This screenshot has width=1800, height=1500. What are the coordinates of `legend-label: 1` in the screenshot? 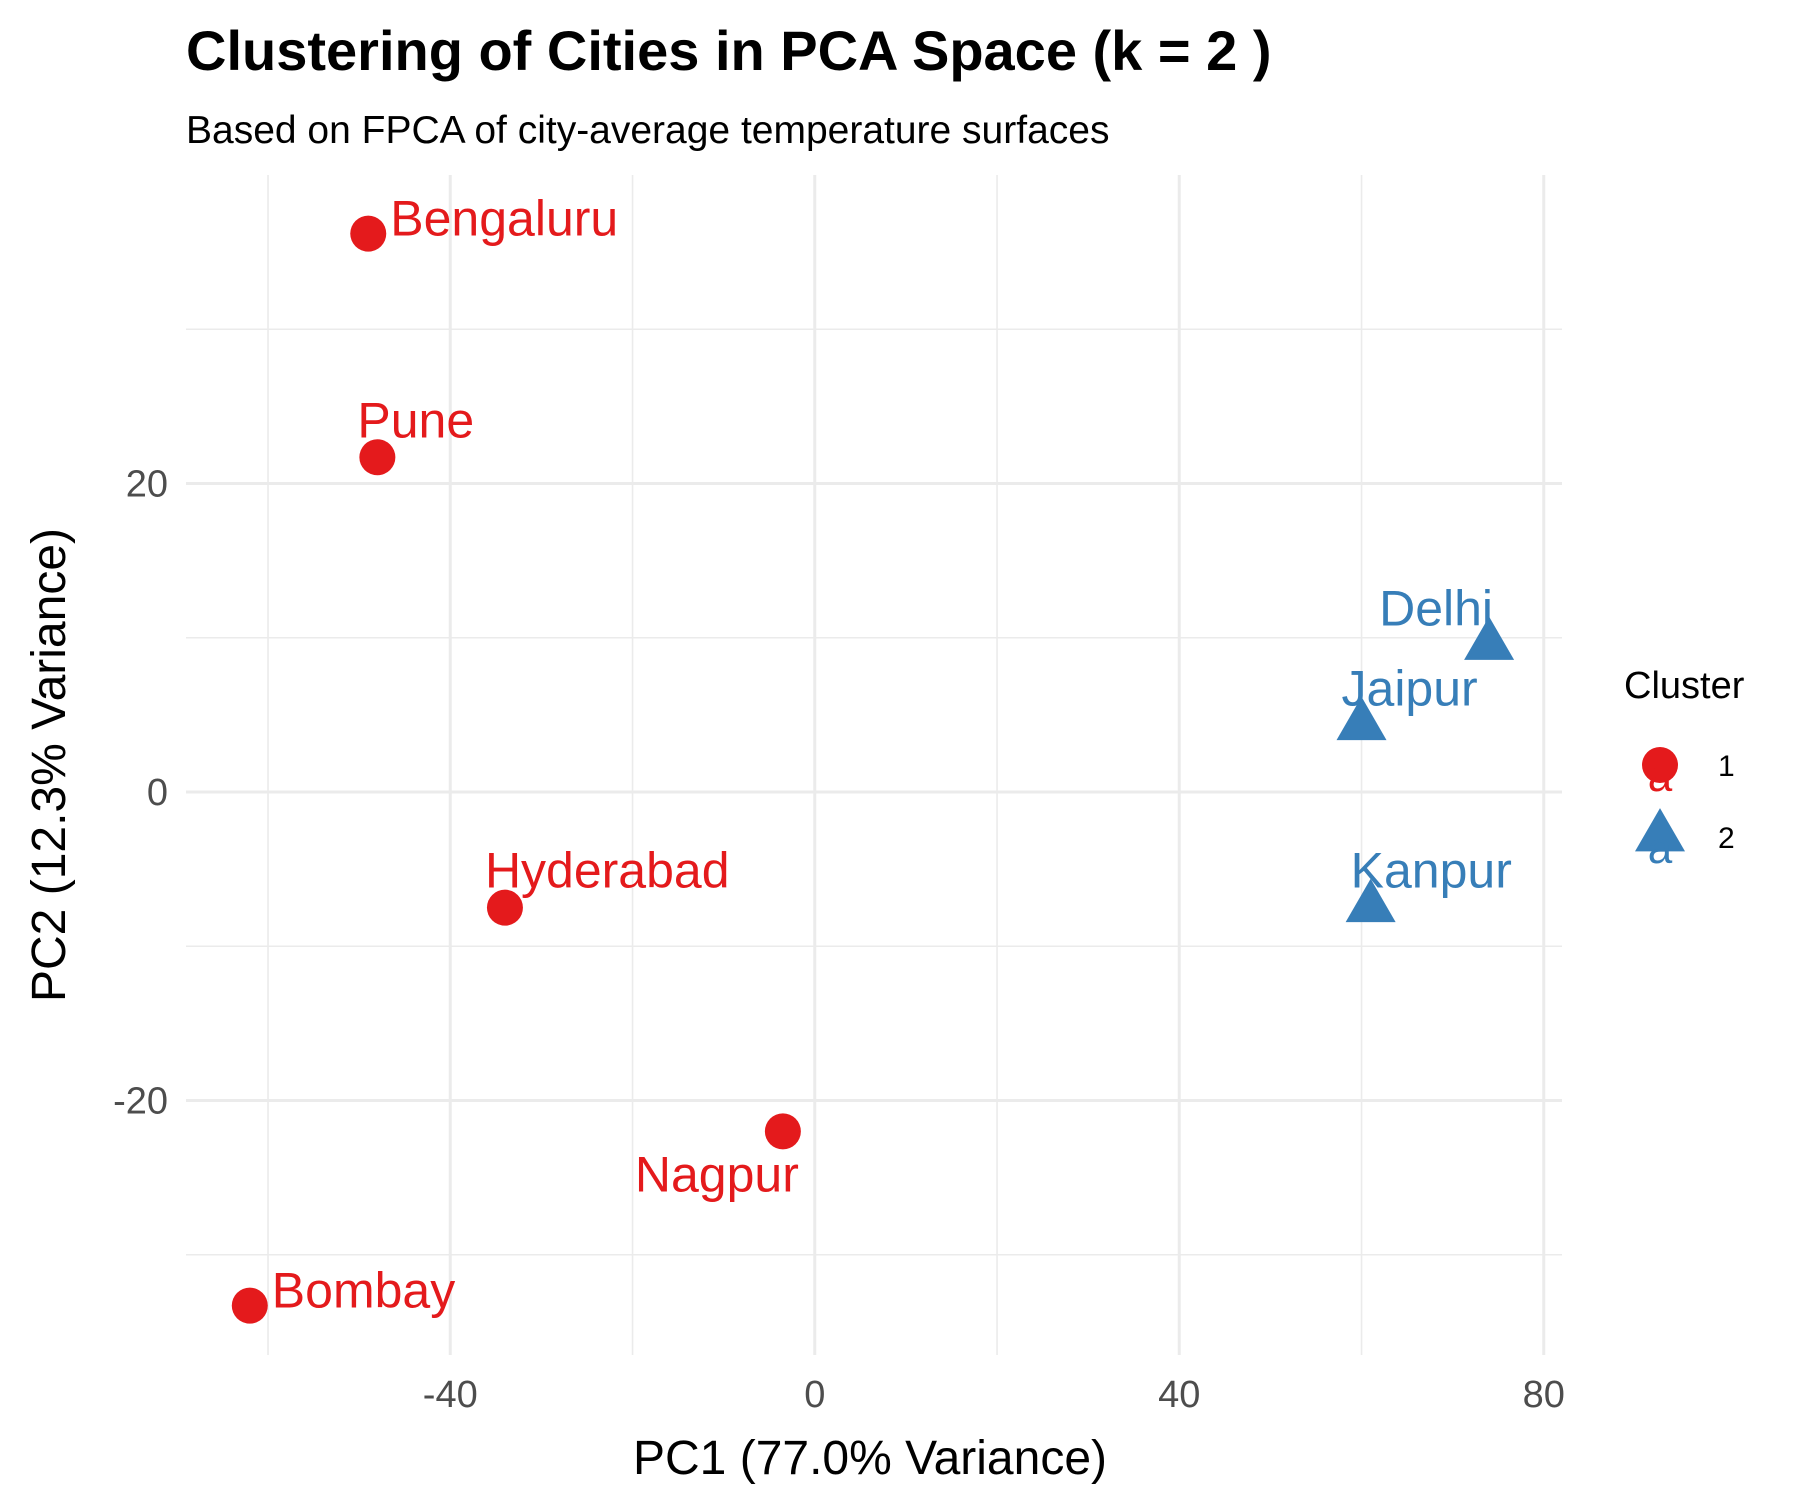 It's located at (1726, 766).